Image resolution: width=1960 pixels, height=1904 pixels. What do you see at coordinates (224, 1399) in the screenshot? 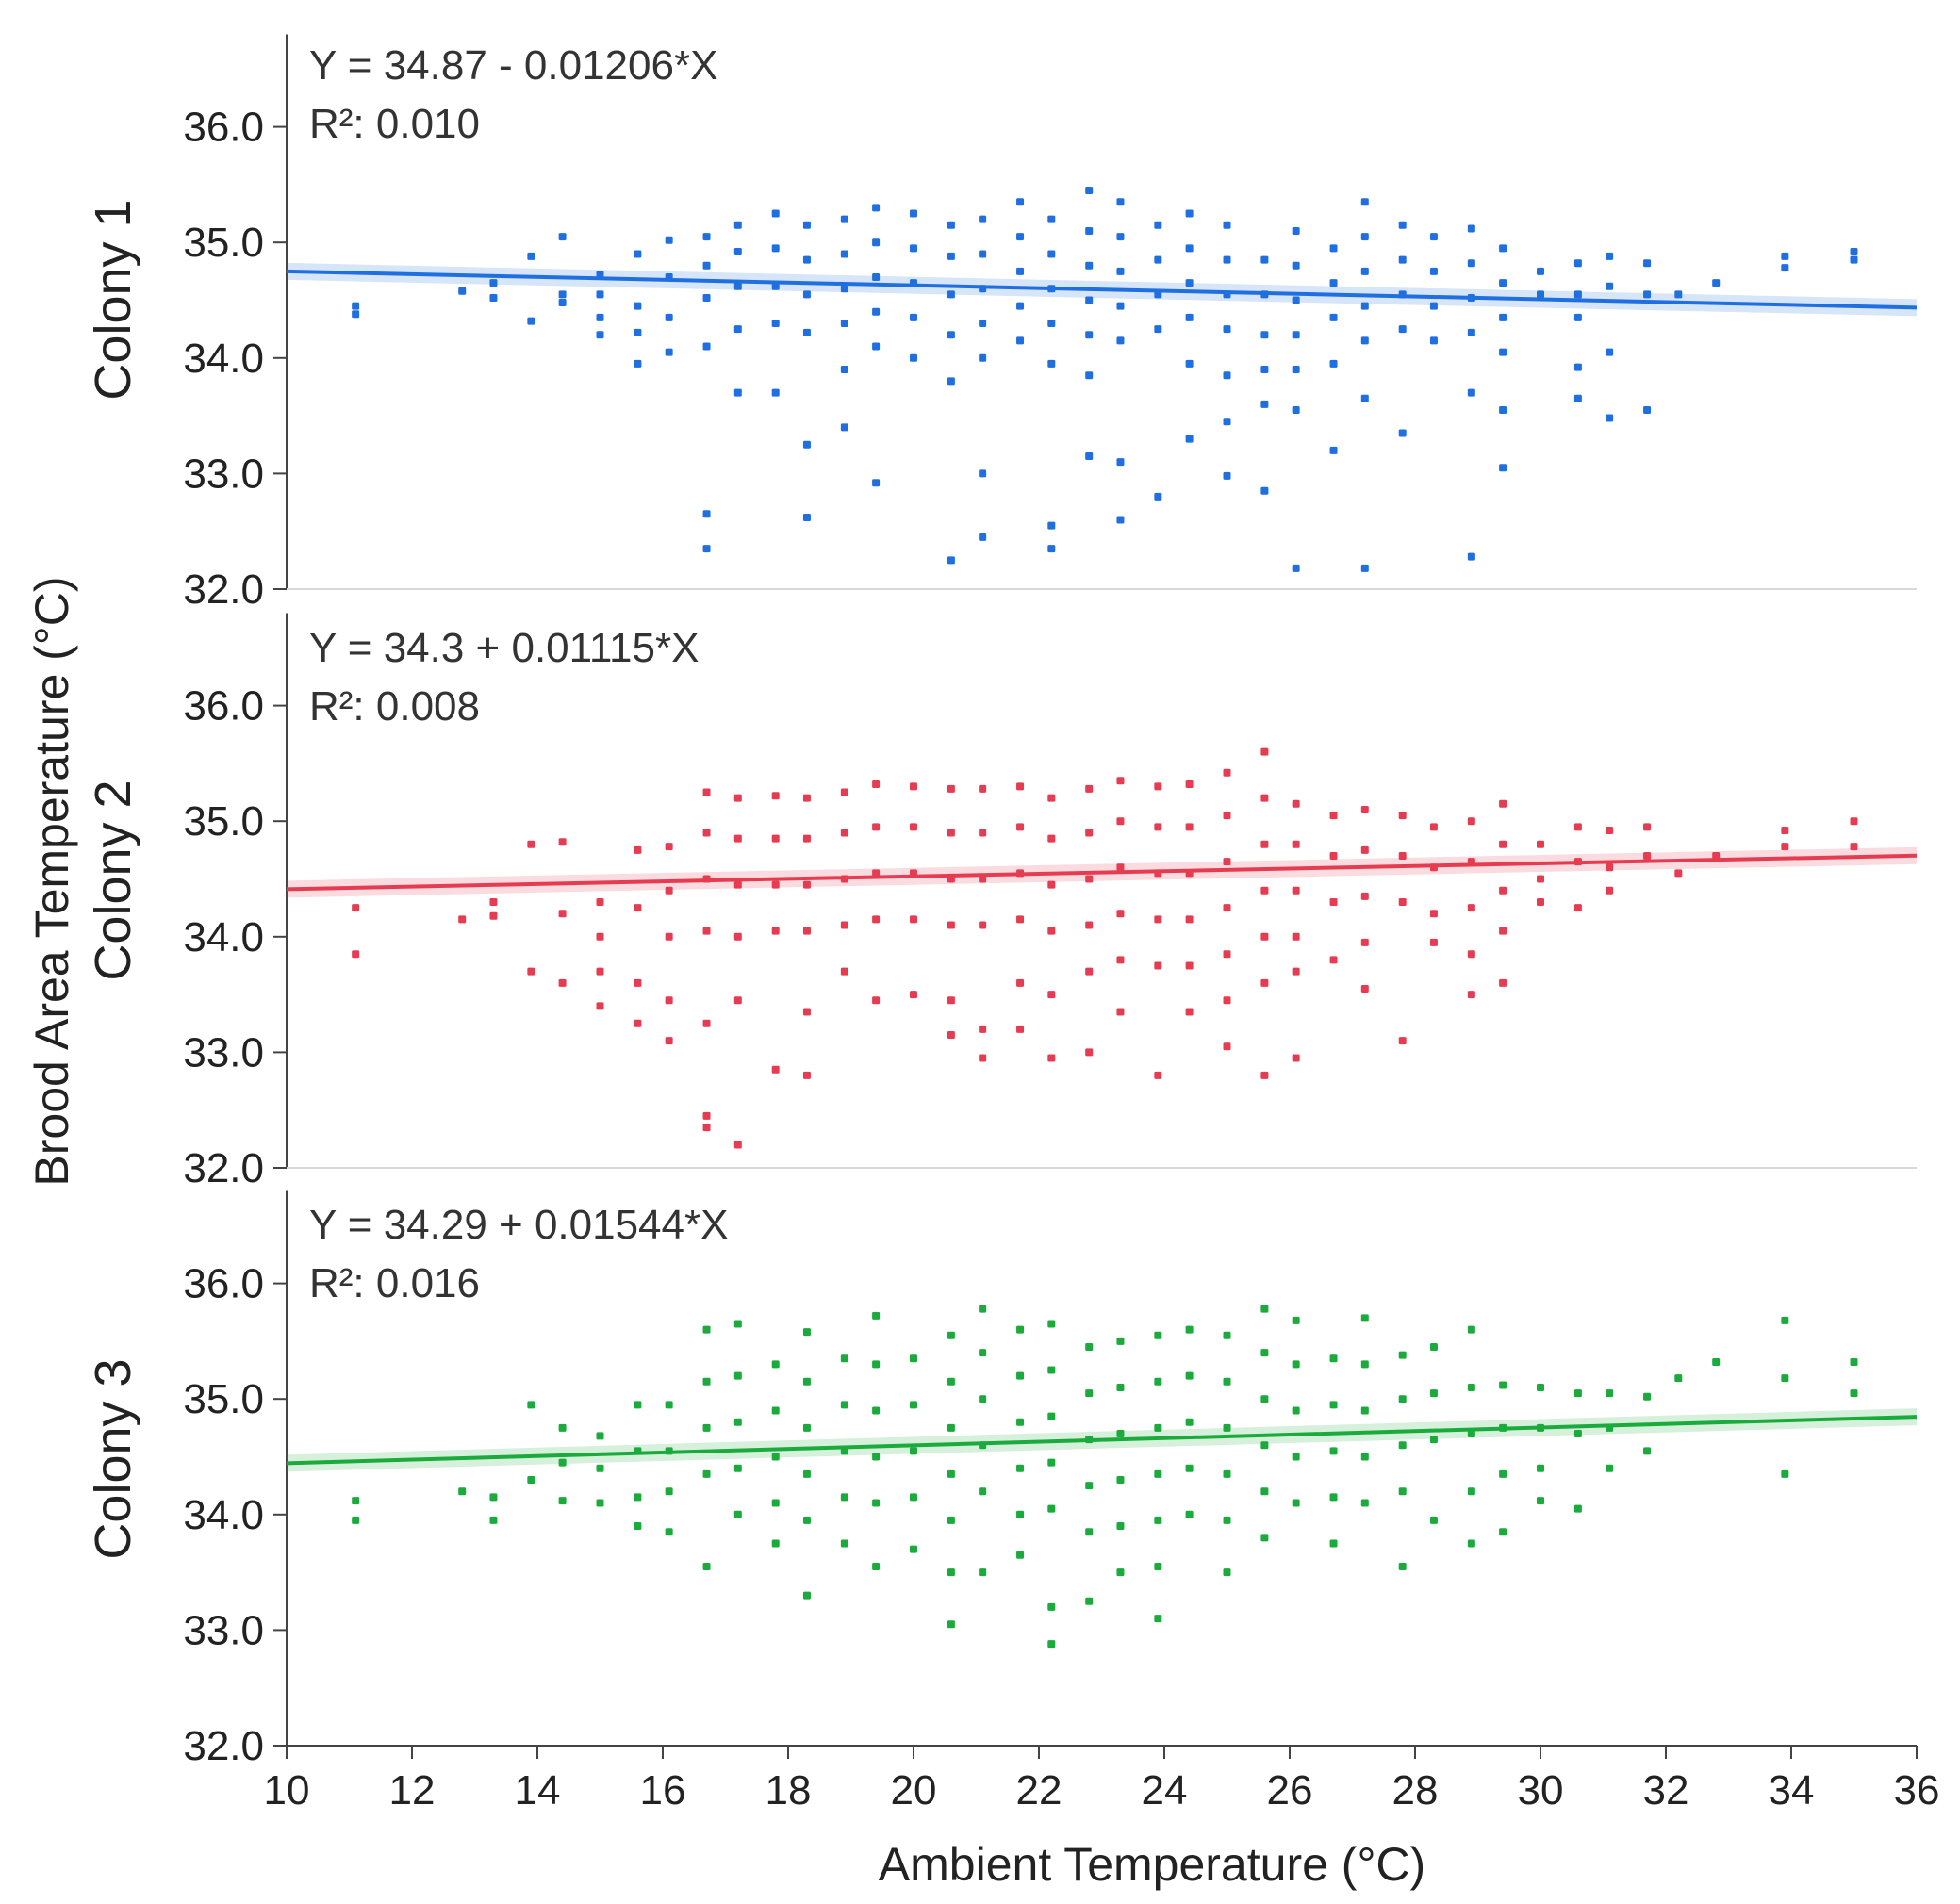
I see `y-tick-label: 35.0` at bounding box center [224, 1399].